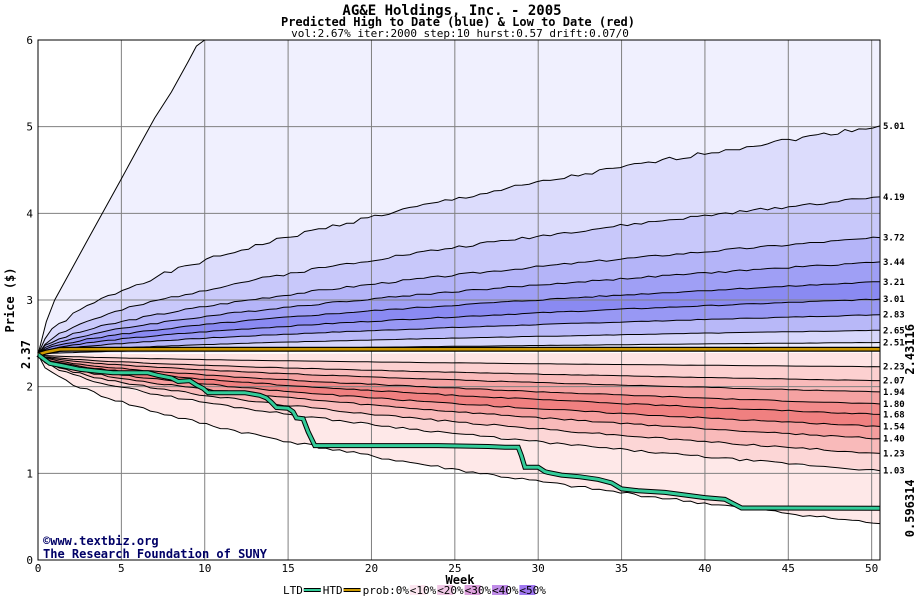 This screenshot has height=600, width=920. Describe the element at coordinates (29, 40) in the screenshot. I see `y-tick-label: 6` at that location.